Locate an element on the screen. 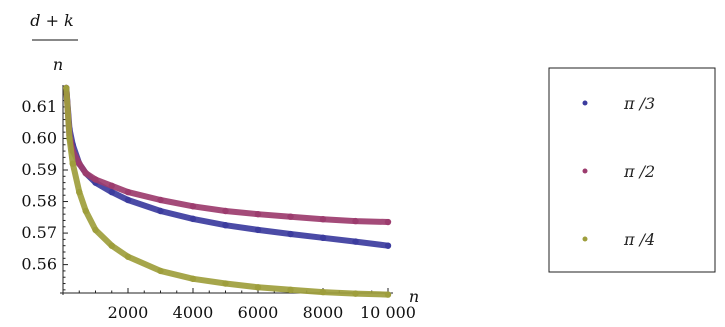 This screenshot has height=327, width=725. y-tick-label: 0.57 is located at coordinates (39, 232).